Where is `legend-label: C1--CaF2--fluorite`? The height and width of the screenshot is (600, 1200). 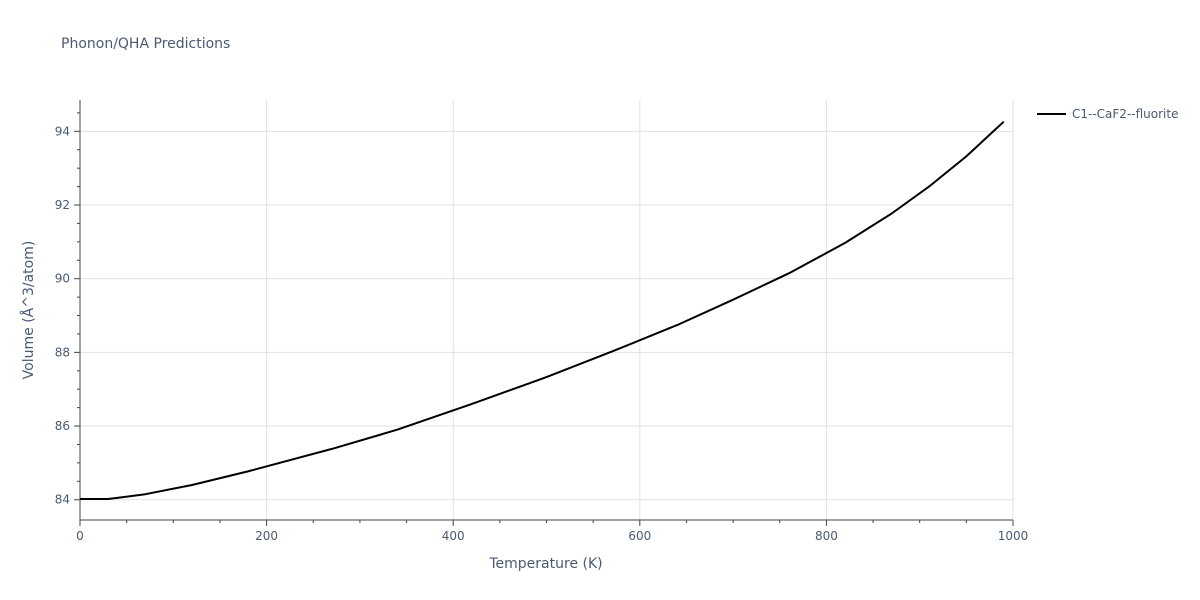 legend-label: C1--CaF2--fluorite is located at coordinates (1125, 114).